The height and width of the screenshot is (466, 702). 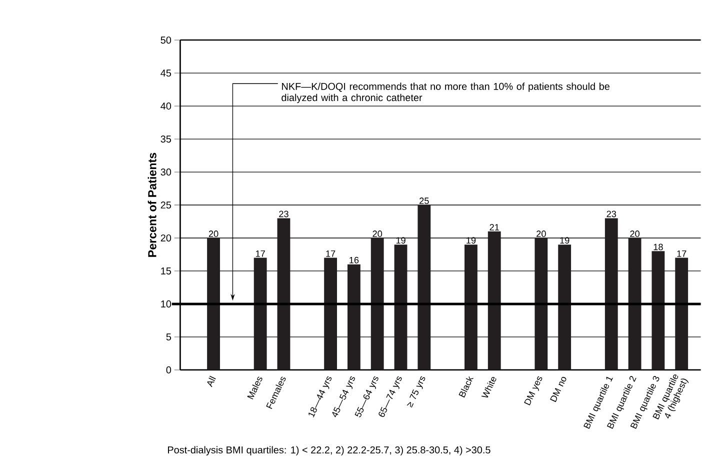 I want to click on y-tick-label: 35, so click(x=166, y=139).